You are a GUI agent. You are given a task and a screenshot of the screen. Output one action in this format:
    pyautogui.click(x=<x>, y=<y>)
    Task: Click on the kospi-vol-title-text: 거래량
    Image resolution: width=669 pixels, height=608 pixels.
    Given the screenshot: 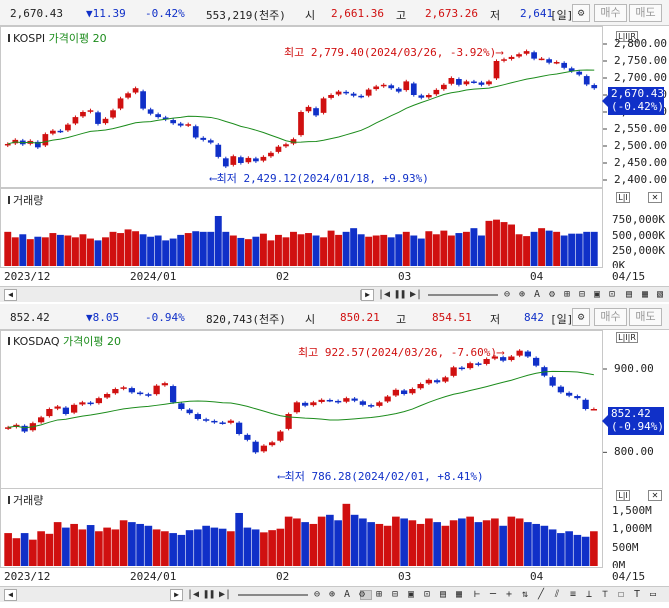 What is the action you would take?
    pyautogui.click(x=28, y=200)
    